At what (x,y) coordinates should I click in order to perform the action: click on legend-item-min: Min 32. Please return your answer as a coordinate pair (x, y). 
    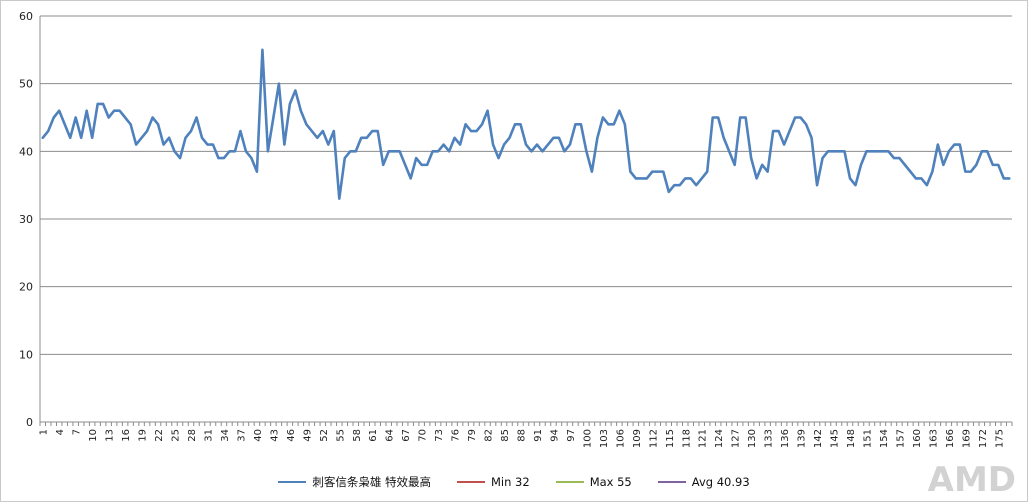
    Looking at the image, I should click on (493, 482).